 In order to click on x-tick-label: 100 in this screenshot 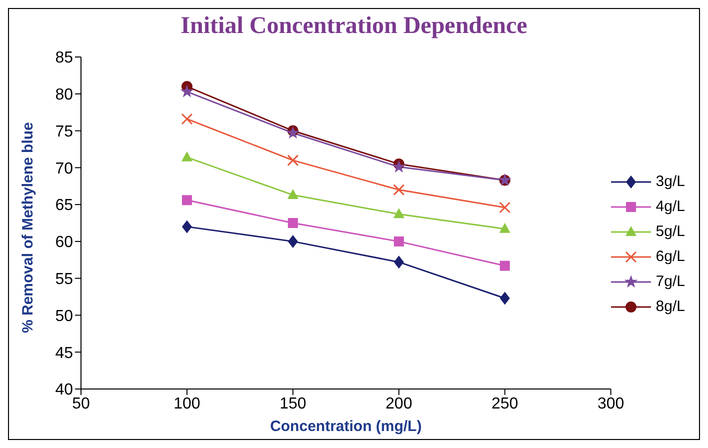, I will do `click(187, 403)`.